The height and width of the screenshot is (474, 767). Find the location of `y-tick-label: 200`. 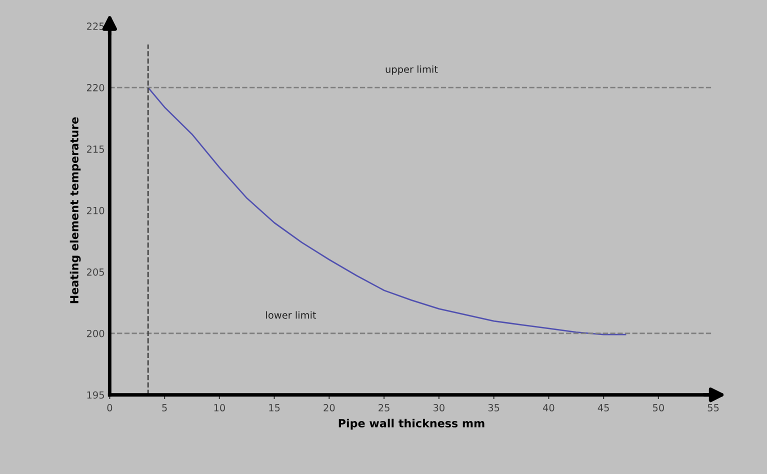

y-tick-label: 200 is located at coordinates (95, 334).